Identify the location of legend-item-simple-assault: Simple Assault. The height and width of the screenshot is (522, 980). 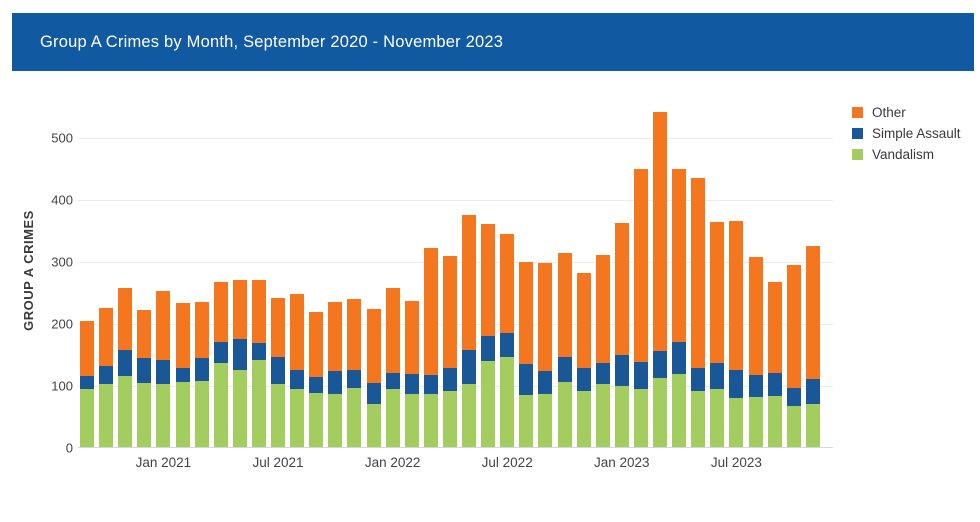
(906, 133).